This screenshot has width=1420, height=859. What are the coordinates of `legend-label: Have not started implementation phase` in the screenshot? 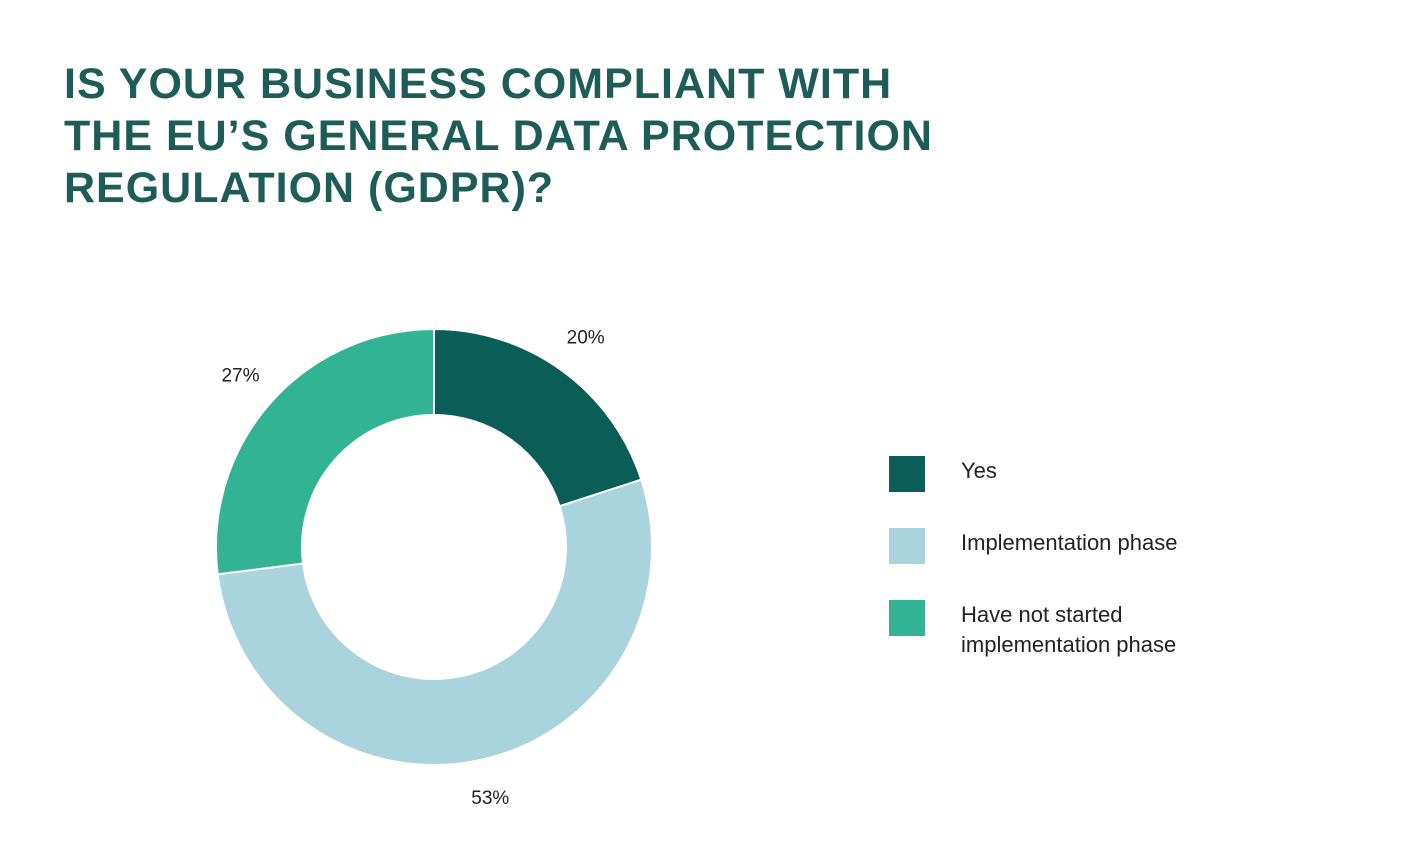 It's located at (1069, 629).